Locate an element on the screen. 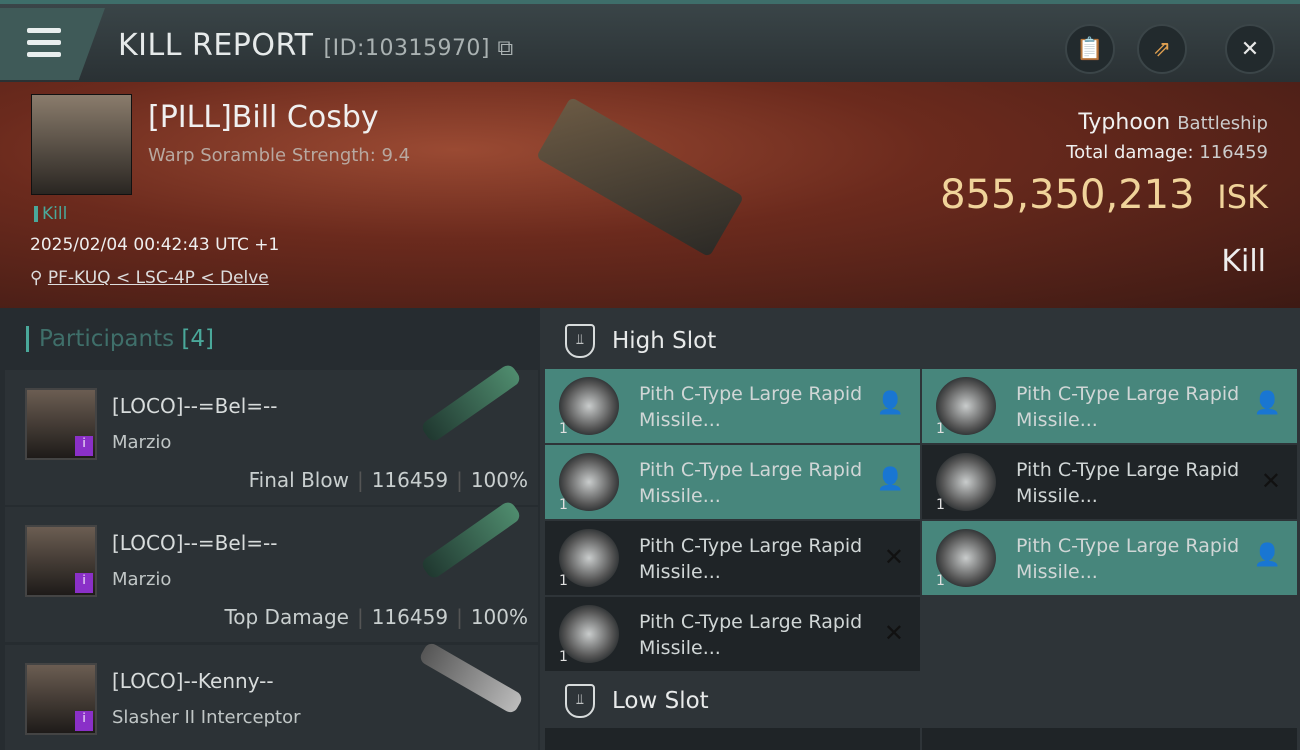 Image resolution: width=1300 pixels, height=750 pixels. participant-stats: Final Blow | 116459 | 100% is located at coordinates (388, 480).